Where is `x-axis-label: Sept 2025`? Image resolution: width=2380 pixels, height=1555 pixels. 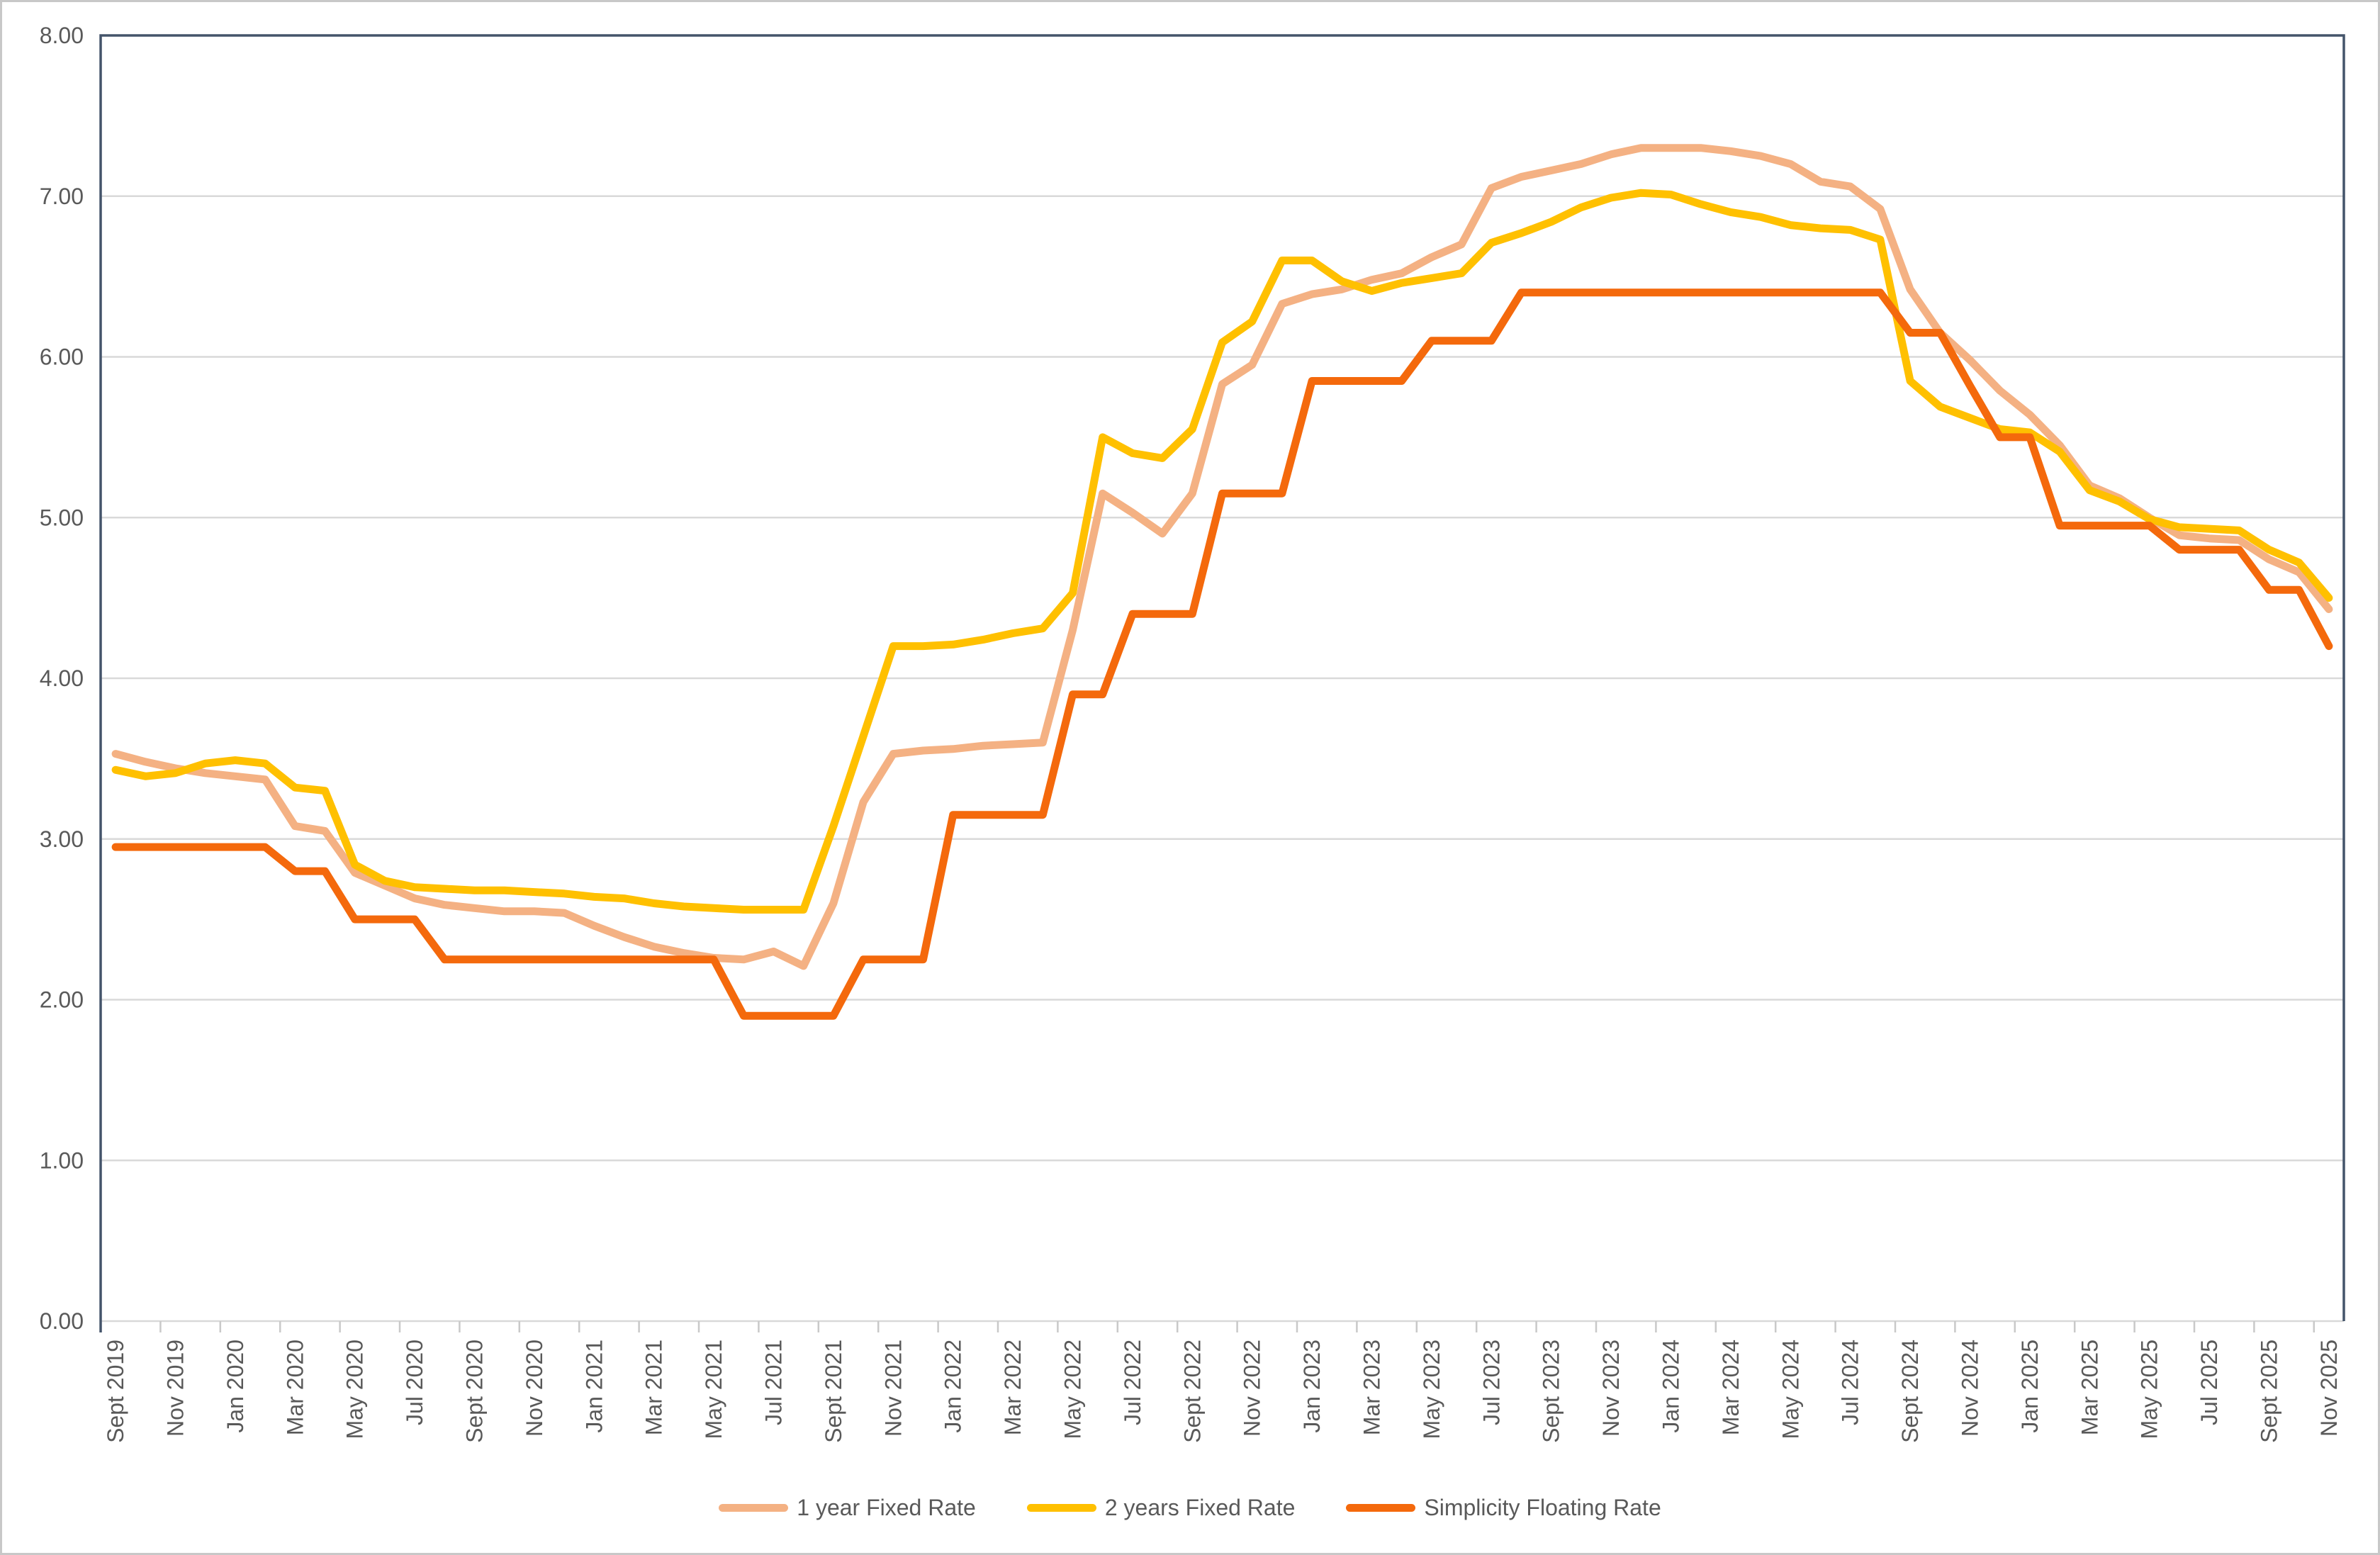
x-axis-label: Sept 2025 is located at coordinates (2269, 1391).